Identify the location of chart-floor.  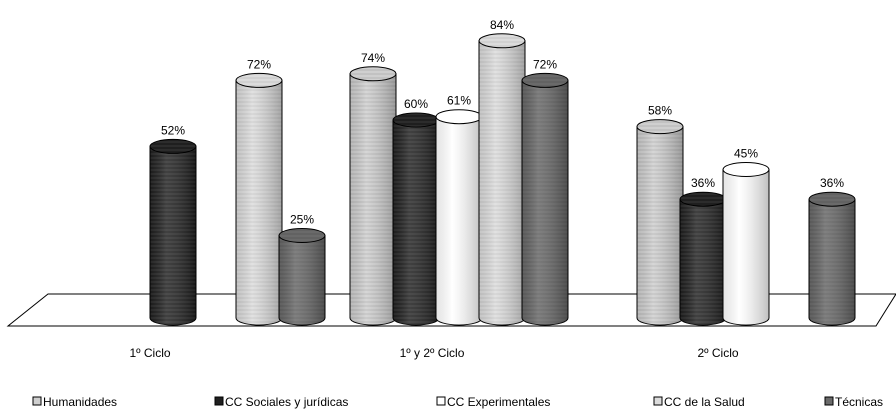
(451, 310).